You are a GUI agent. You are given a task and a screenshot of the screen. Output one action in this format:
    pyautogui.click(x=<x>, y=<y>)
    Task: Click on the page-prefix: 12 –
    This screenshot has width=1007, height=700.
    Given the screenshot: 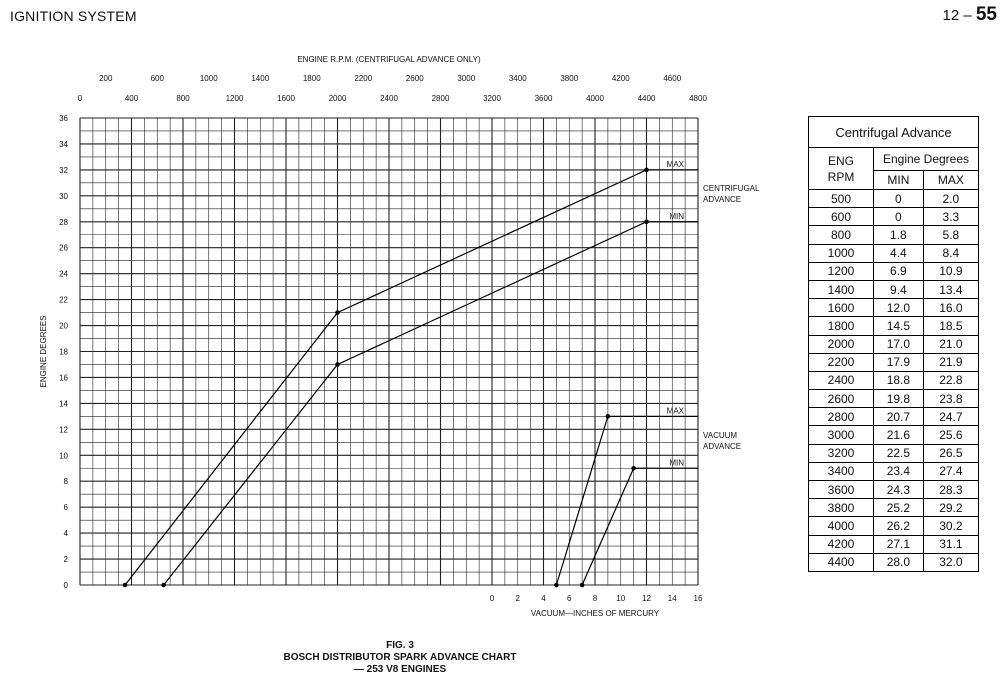 What is the action you would take?
    pyautogui.click(x=957, y=15)
    